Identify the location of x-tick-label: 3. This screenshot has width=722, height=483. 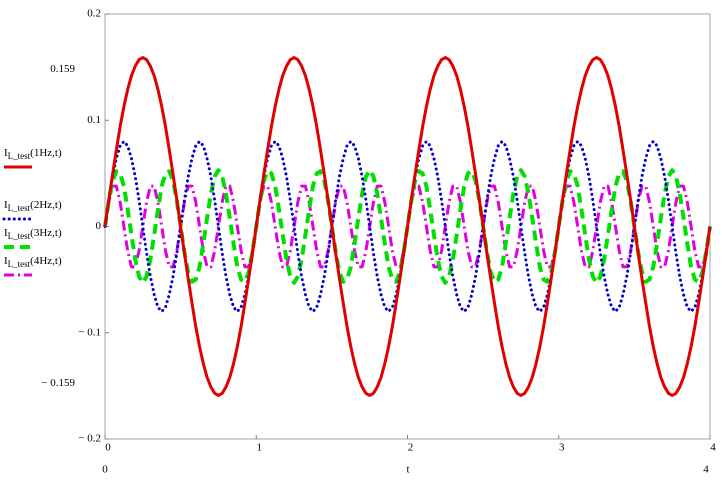
(562, 448).